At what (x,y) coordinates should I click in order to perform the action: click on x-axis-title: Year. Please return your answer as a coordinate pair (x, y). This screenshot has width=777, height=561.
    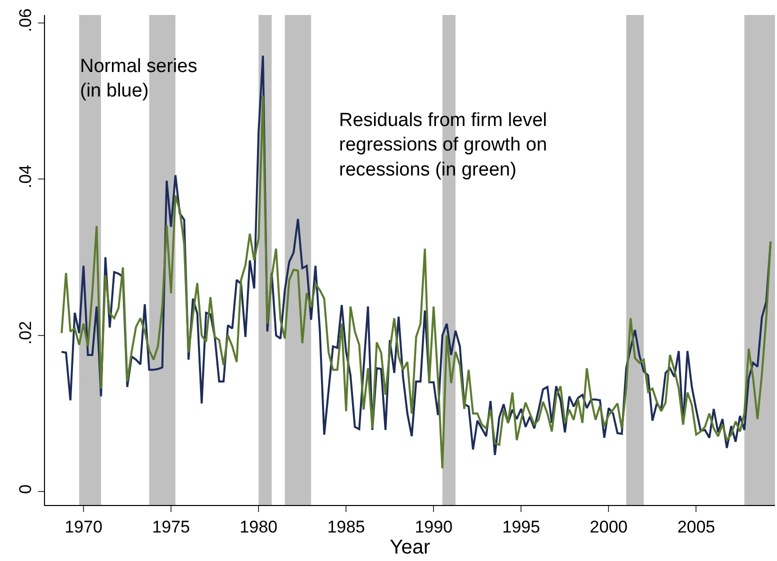
    Looking at the image, I should click on (410, 547).